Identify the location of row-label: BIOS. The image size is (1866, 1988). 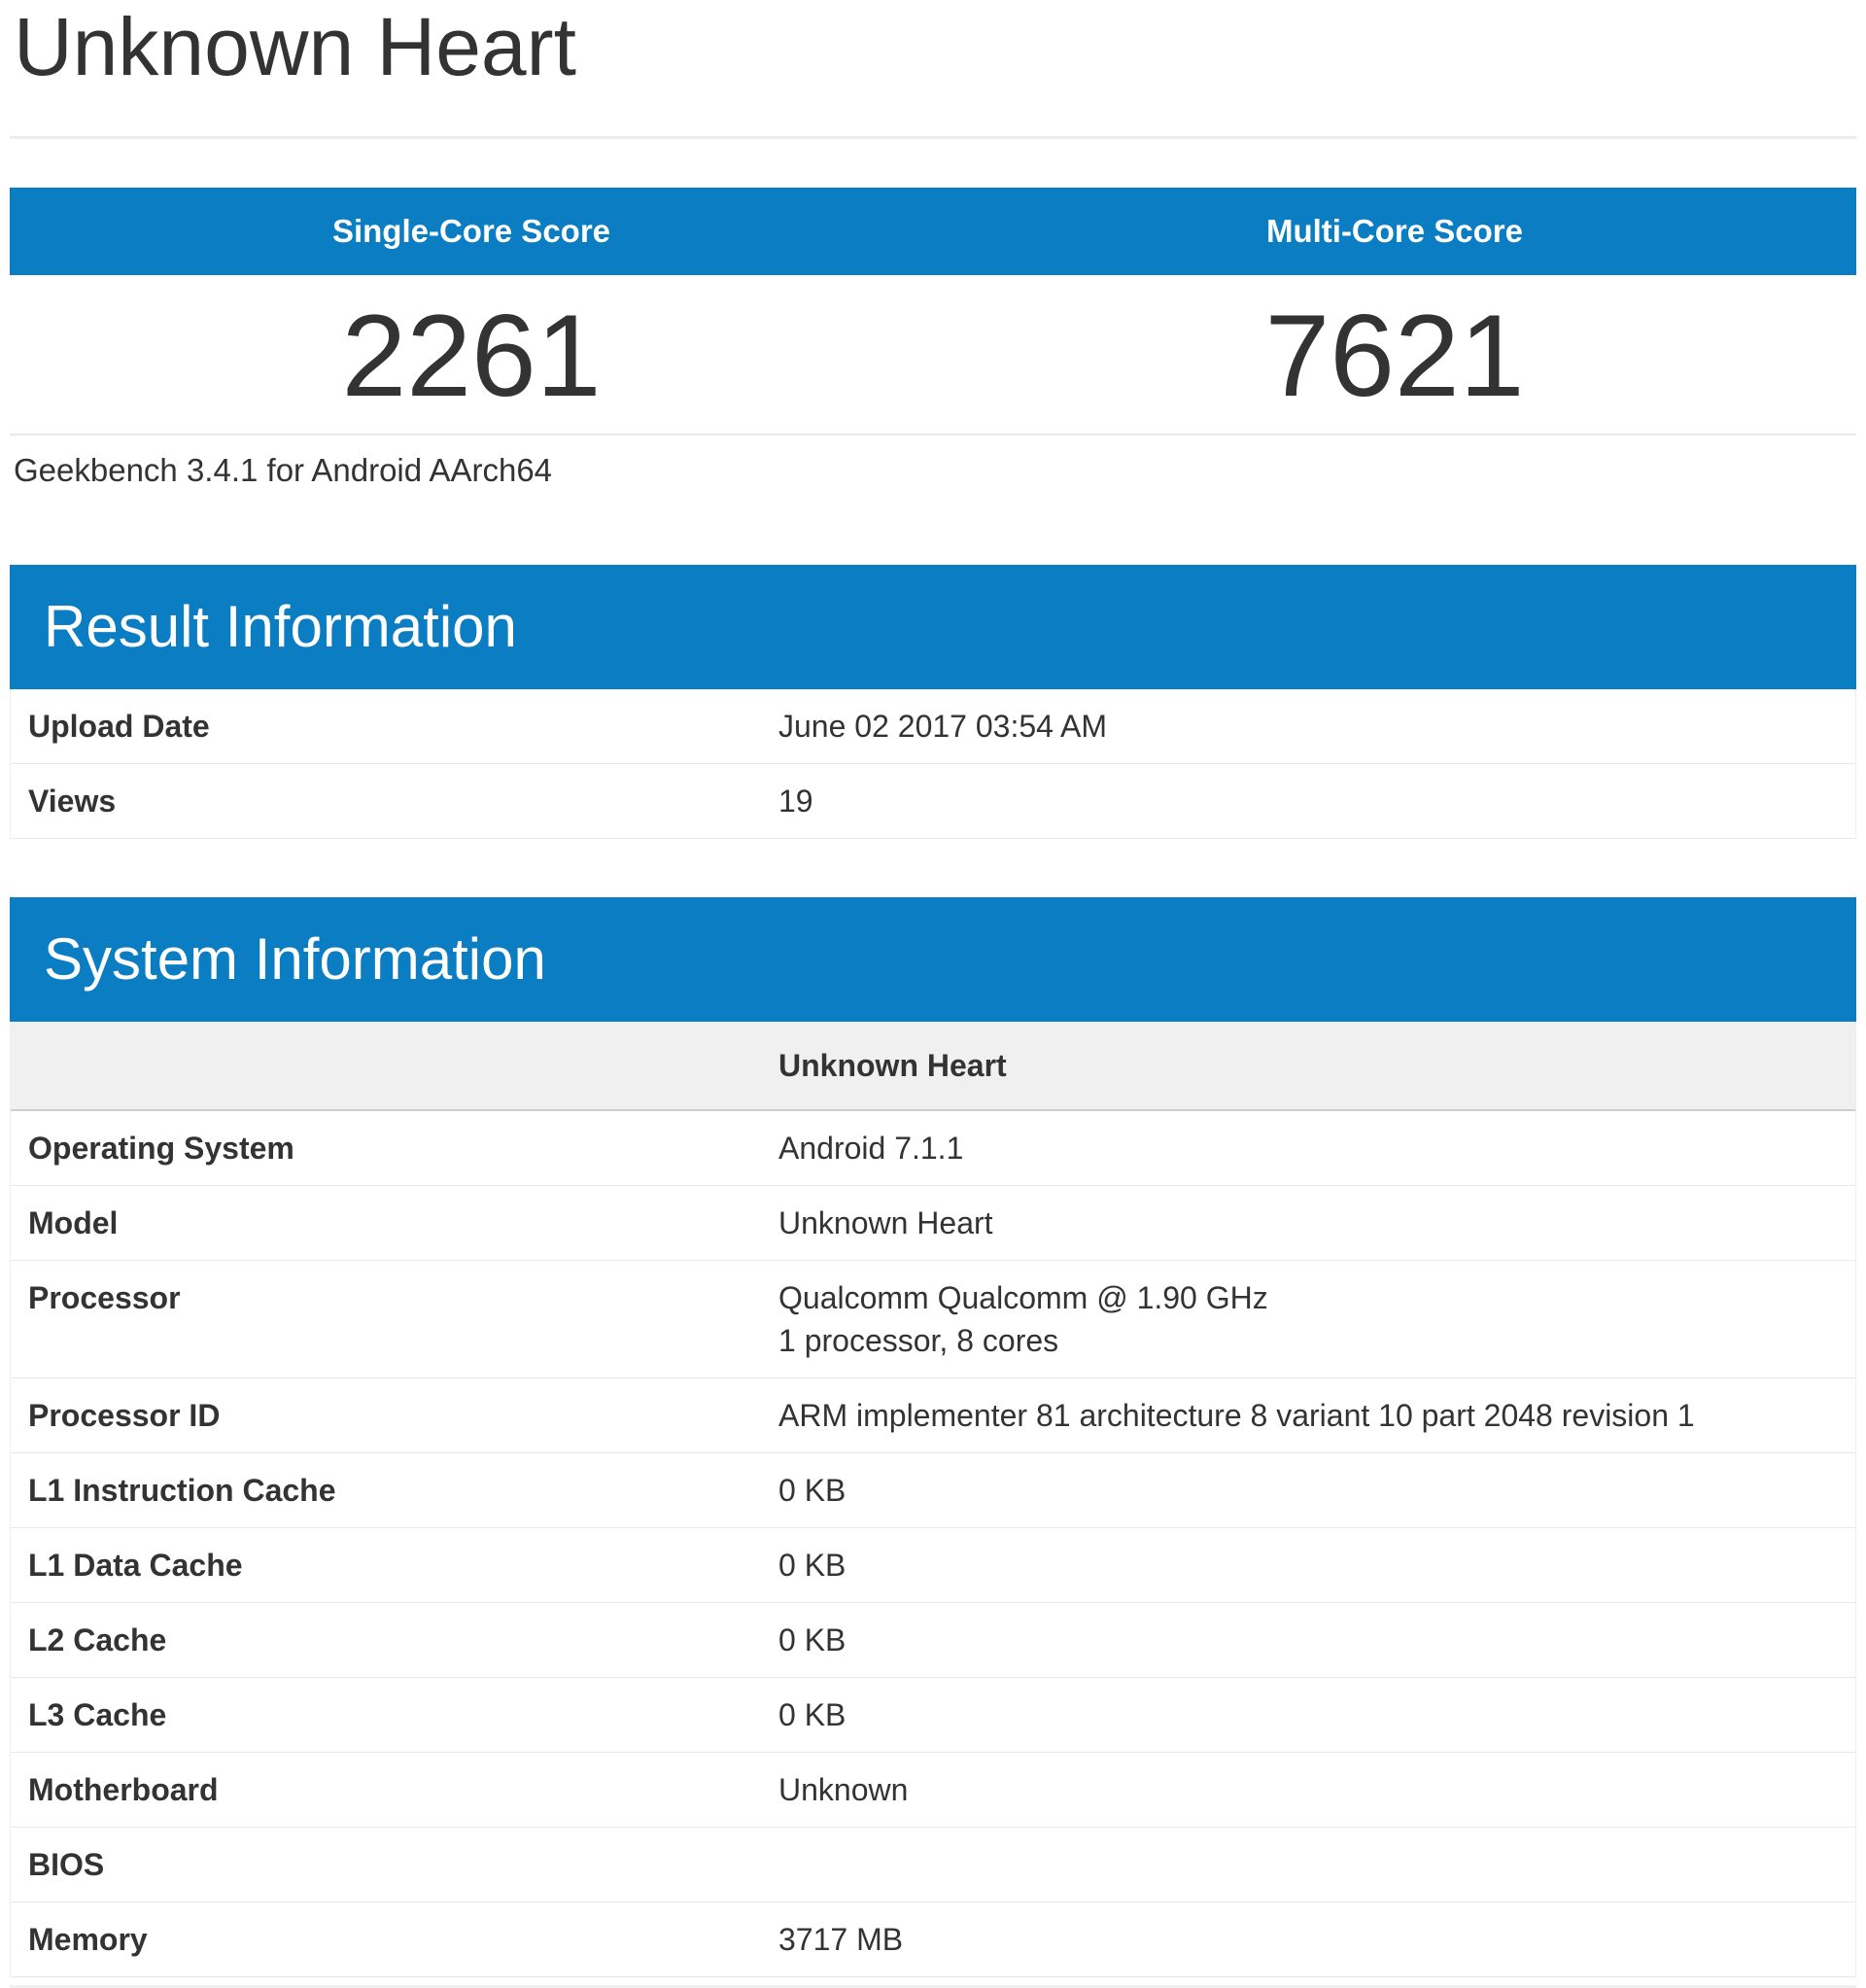
(66, 1865).